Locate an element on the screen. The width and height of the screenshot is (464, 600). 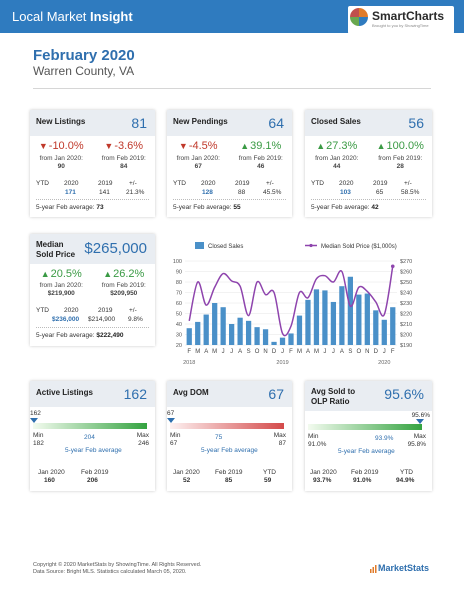
max-label: Max is located at coordinates (419, 436).